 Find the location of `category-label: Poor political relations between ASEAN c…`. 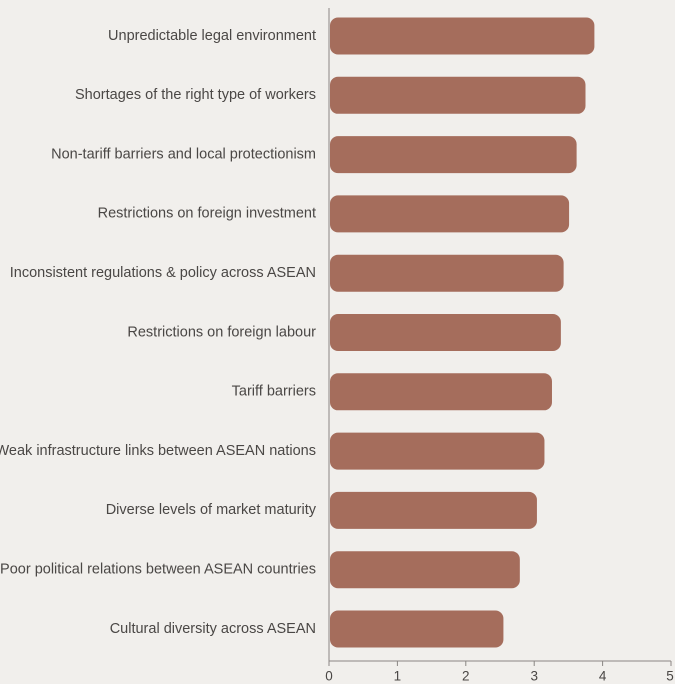

category-label: Poor political relations between ASEAN c… is located at coordinates (158, 570).